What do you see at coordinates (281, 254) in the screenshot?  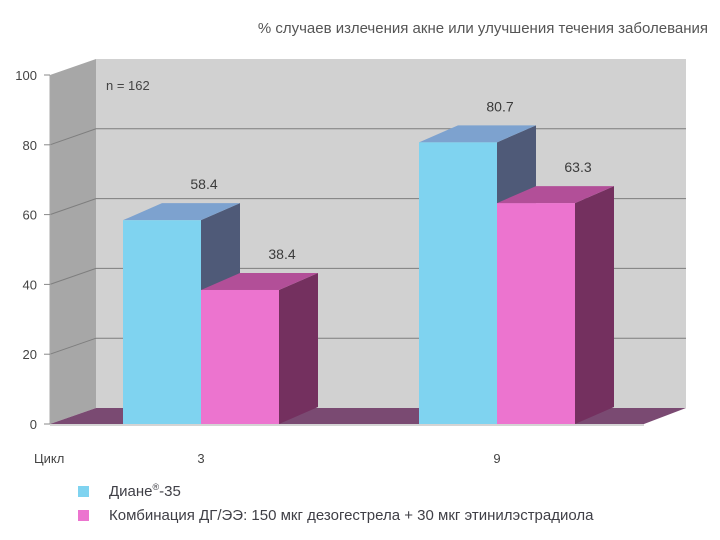 I see `data-label: 38.4` at bounding box center [281, 254].